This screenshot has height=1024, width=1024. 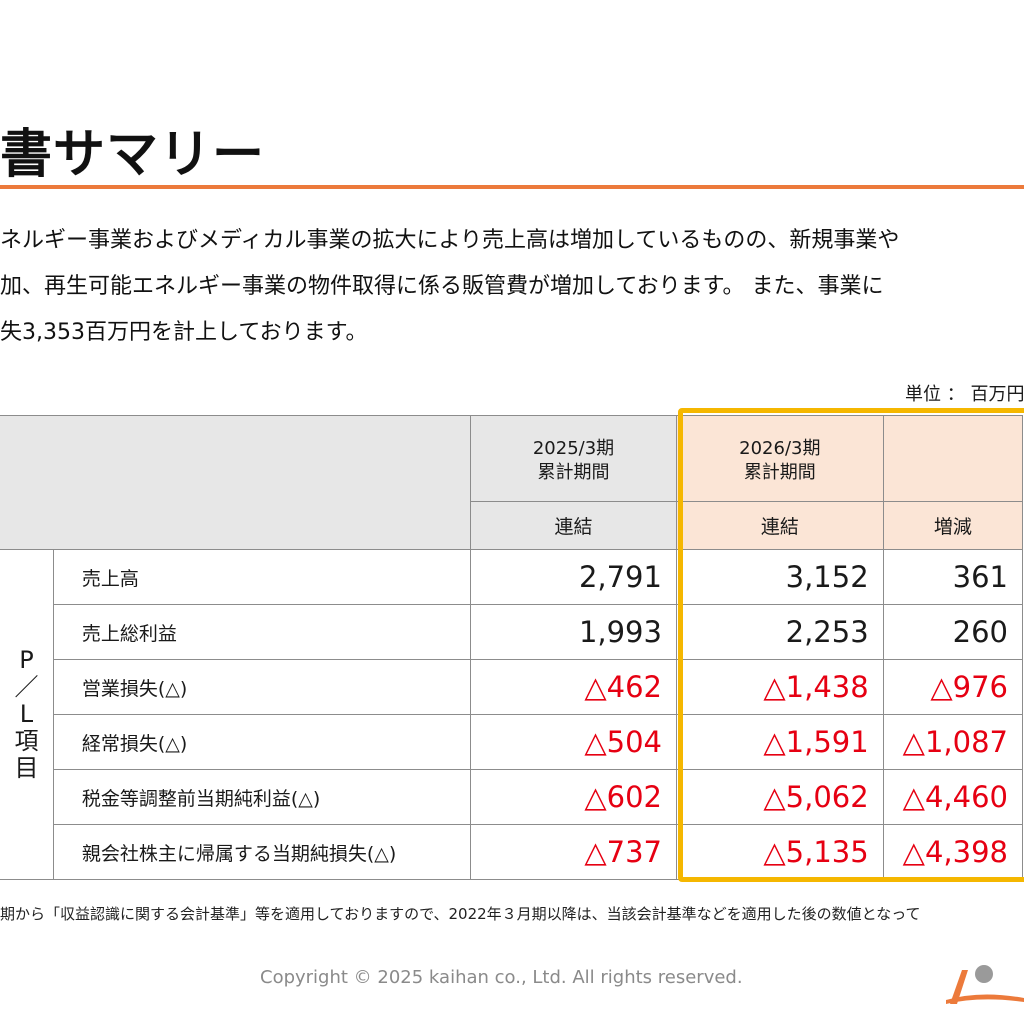 I want to click on cell-diff-sales: 361, so click(x=953, y=577).